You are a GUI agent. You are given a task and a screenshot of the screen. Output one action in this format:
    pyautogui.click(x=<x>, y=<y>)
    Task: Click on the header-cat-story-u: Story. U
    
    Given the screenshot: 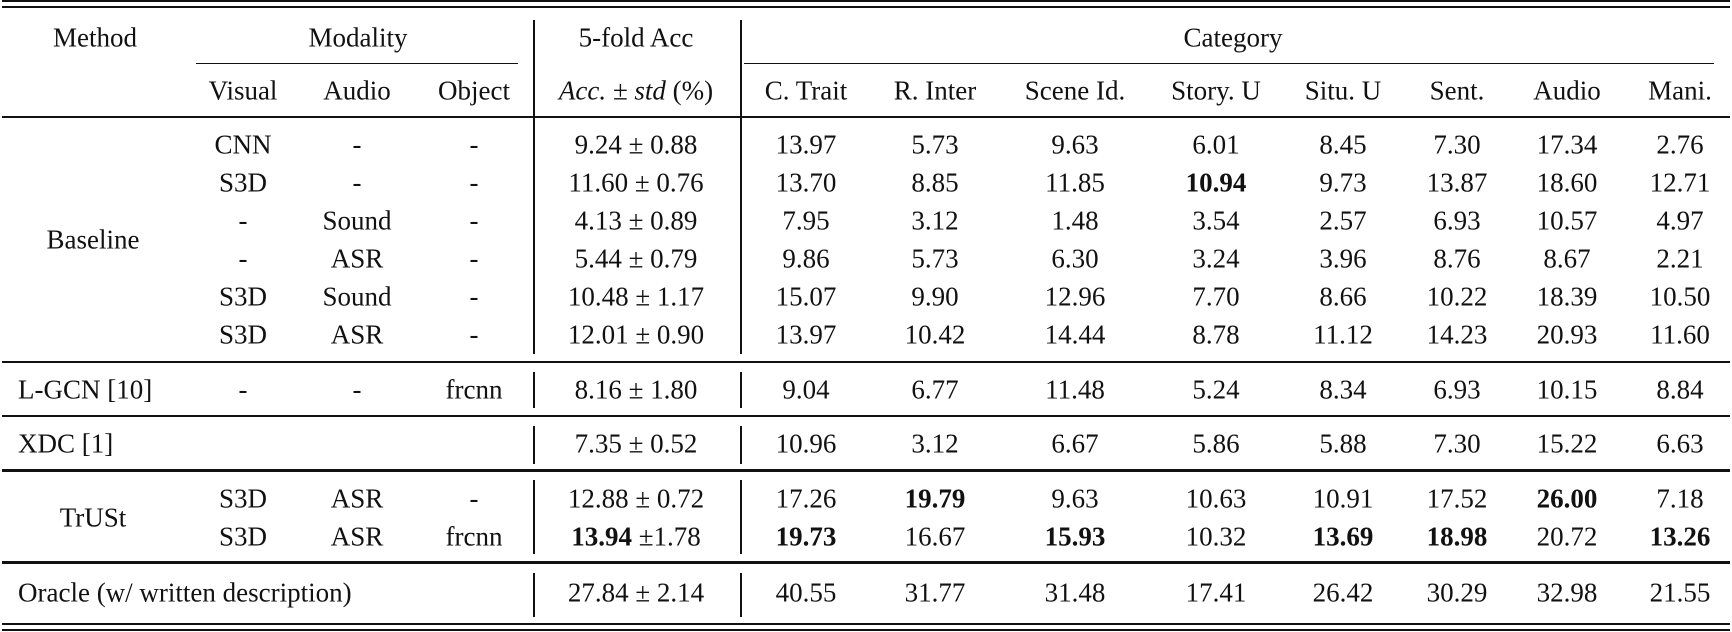 What is the action you would take?
    pyautogui.click(x=1216, y=90)
    